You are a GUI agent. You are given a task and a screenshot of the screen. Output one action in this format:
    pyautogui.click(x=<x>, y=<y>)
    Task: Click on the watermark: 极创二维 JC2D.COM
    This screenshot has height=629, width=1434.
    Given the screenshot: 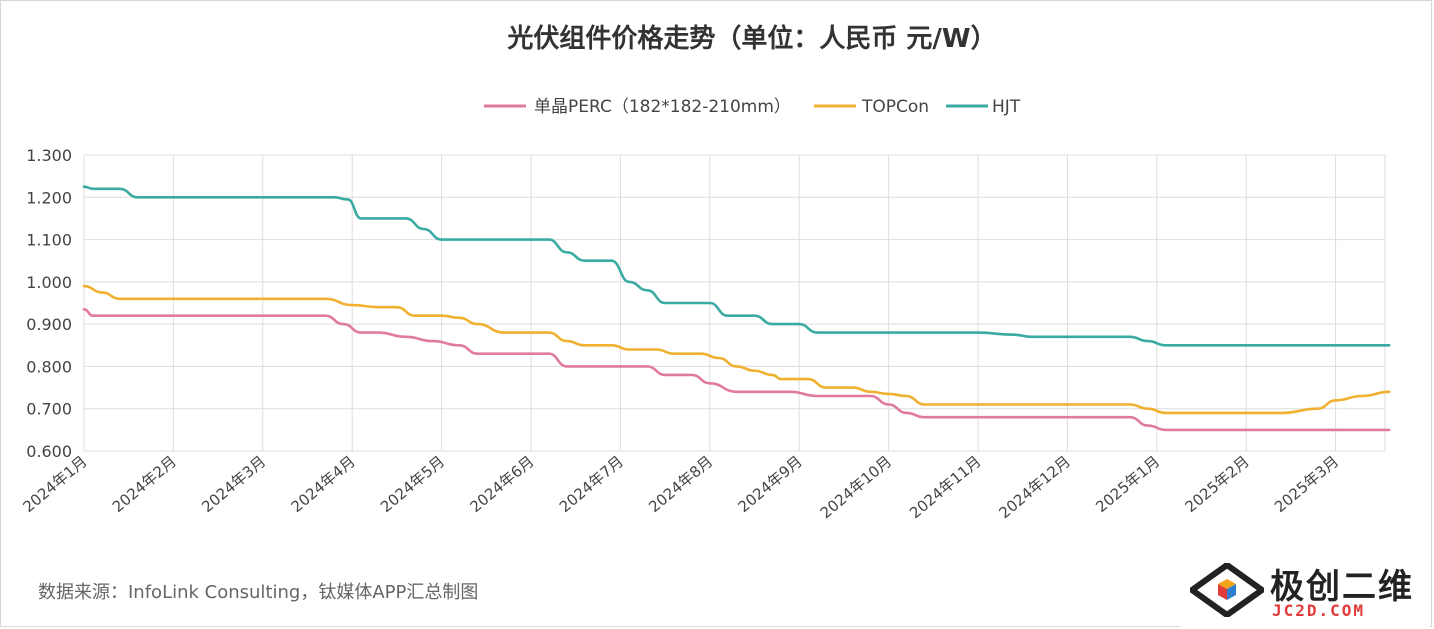 What is the action you would take?
    pyautogui.click(x=1305, y=590)
    